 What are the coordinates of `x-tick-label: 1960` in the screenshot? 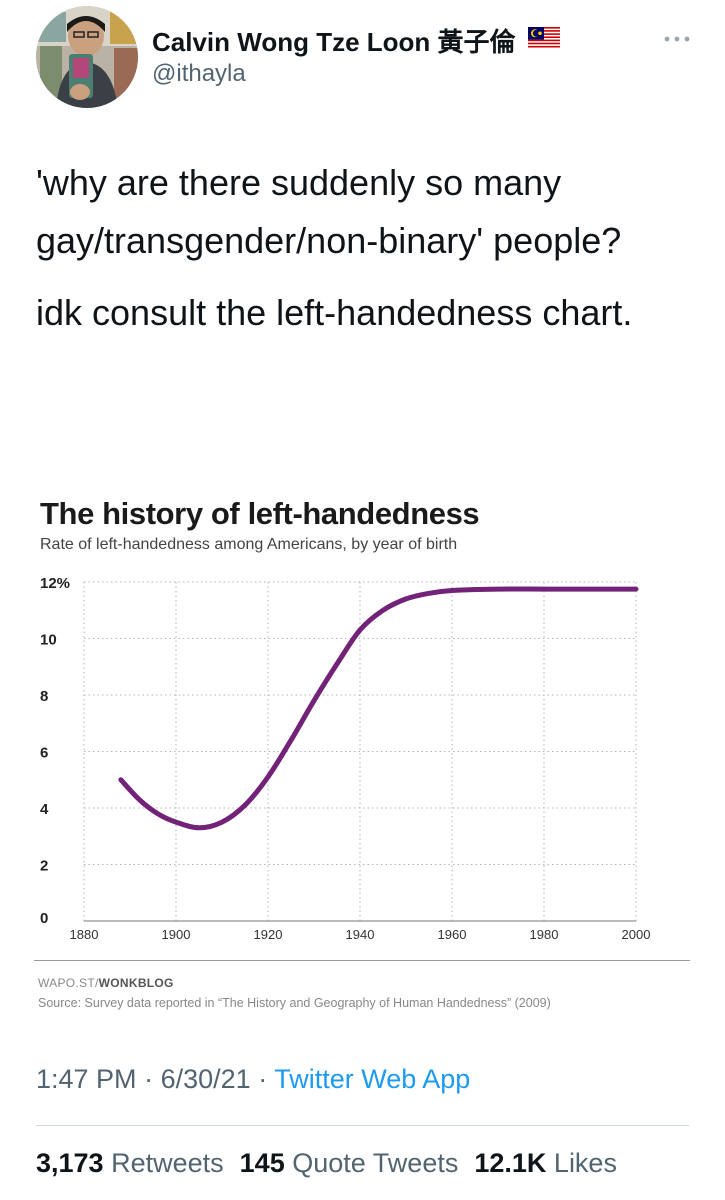 It's located at (452, 934).